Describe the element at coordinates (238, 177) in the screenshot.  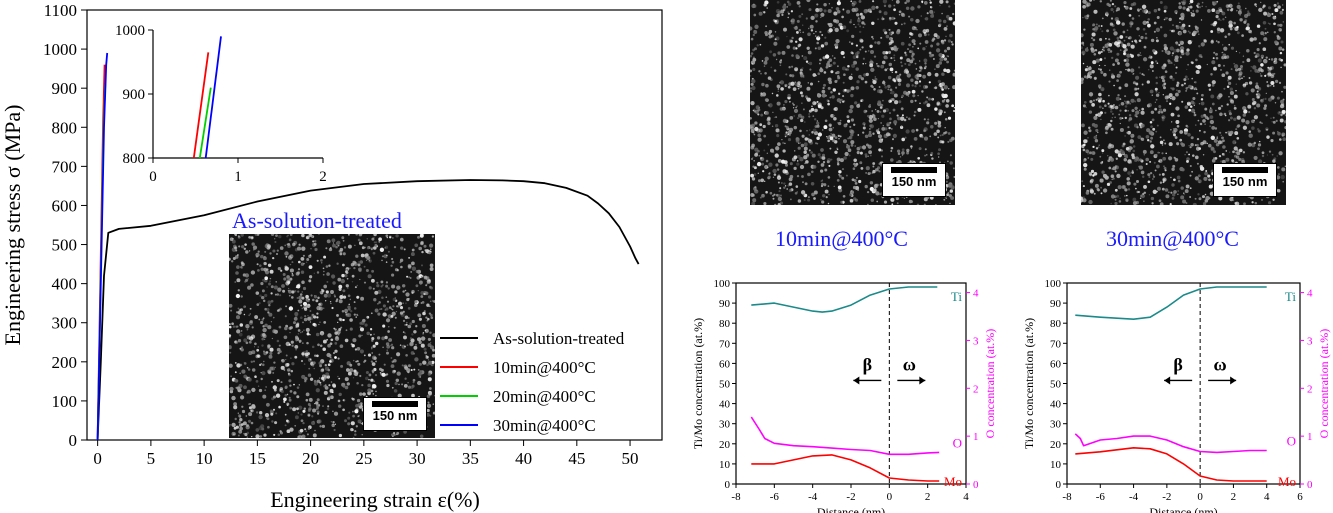
I see `inset-x-tick-label: 1` at that location.